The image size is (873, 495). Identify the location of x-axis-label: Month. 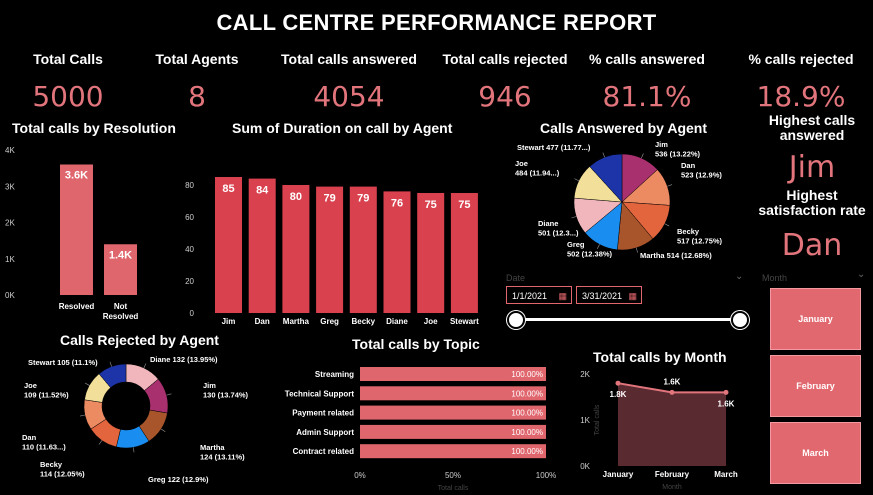
(672, 487).